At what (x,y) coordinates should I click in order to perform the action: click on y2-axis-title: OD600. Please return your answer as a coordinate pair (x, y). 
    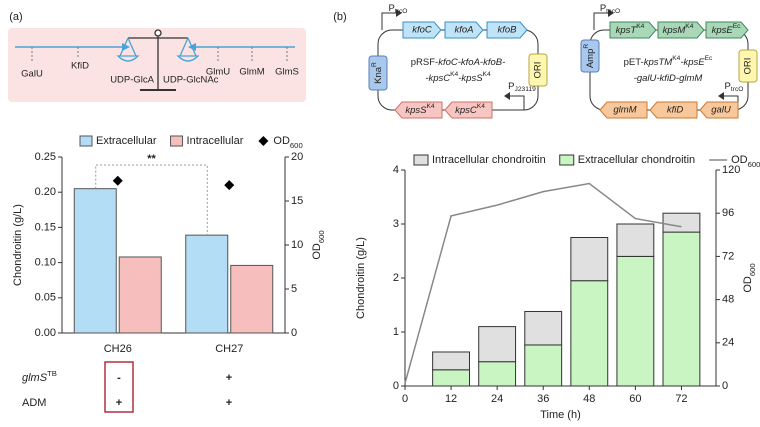
    Looking at the image, I should click on (318, 244).